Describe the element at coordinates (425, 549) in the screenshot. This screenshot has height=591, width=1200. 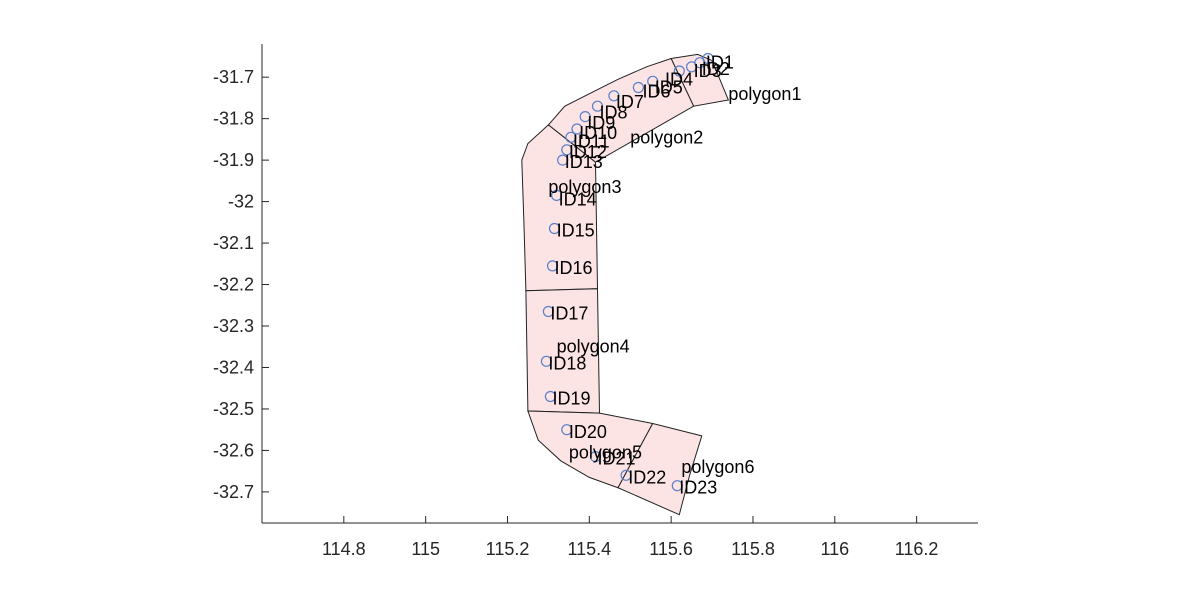
I see `x-tick-label: 115` at that location.